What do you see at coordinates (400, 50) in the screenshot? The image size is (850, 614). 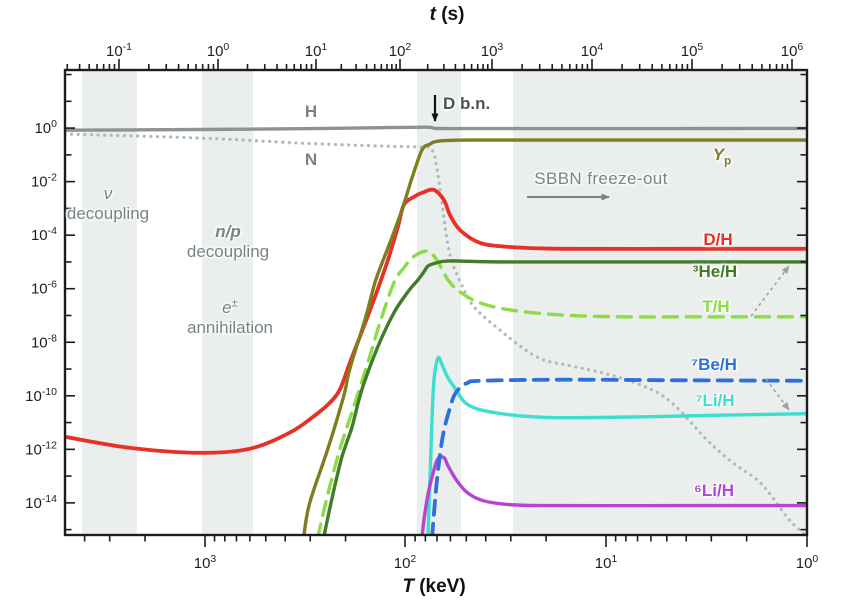 I see `top-tick-label: 10²` at bounding box center [400, 50].